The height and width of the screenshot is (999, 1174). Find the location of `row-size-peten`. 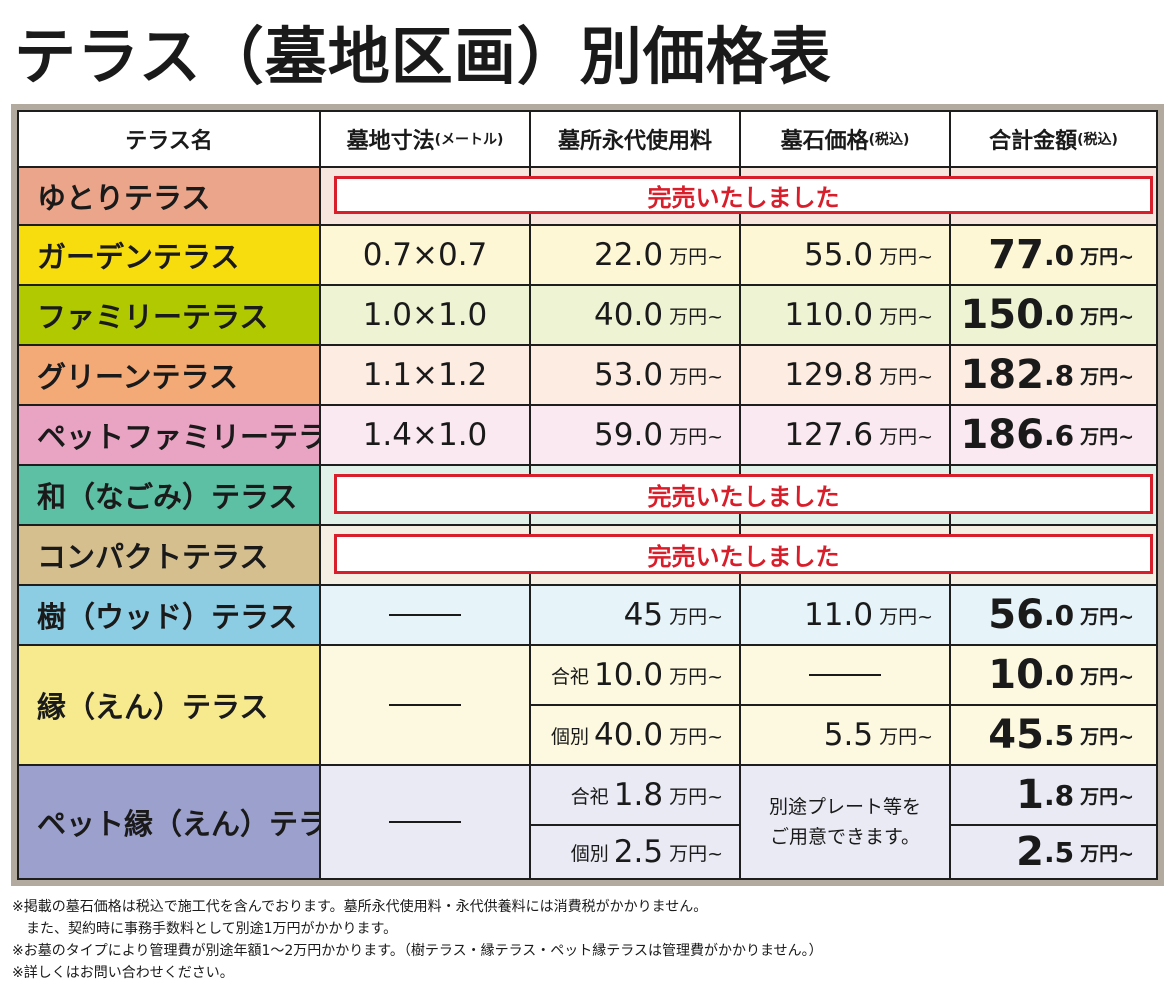

row-size-peten is located at coordinates (425, 822).